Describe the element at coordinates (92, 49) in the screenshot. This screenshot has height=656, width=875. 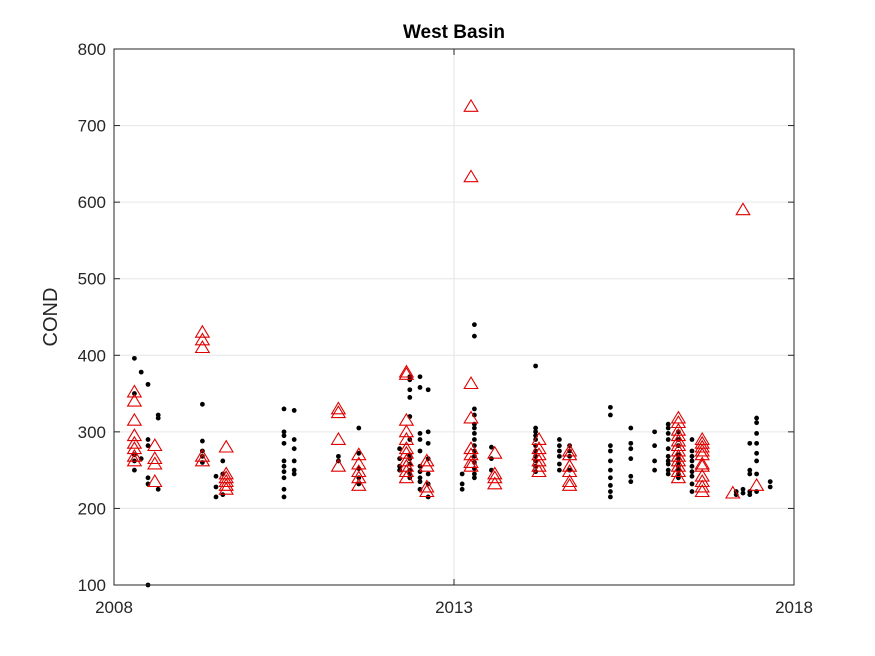
I see `y-tick-label: 800` at that location.